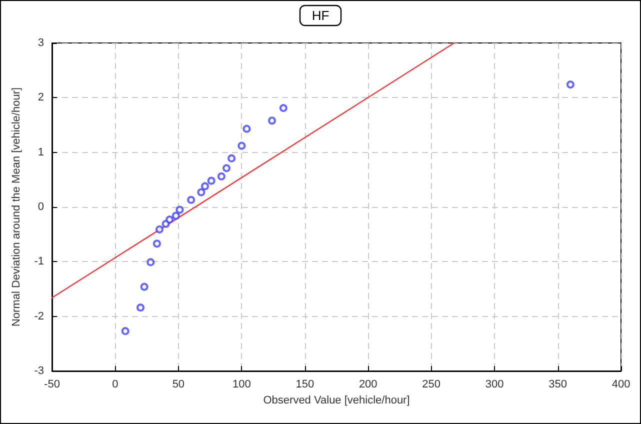 The image size is (641, 424). I want to click on y-tick-label: -3, so click(39, 371).